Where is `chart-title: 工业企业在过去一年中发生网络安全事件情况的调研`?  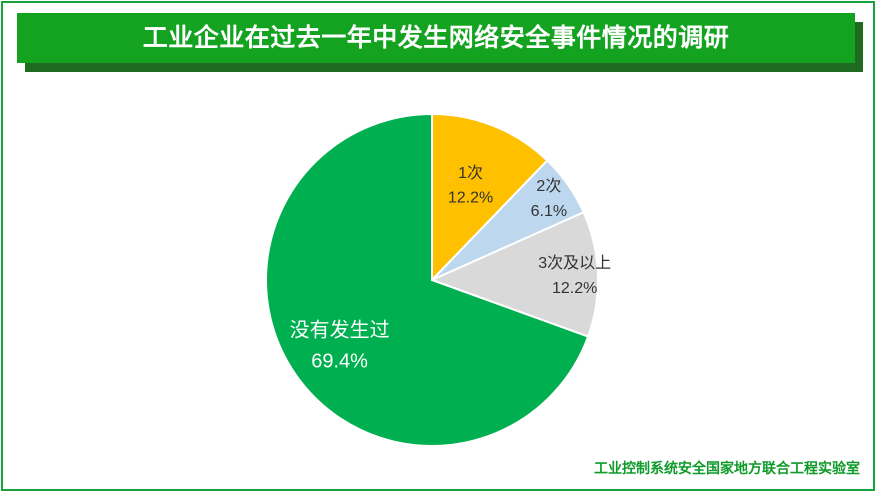
chart-title: 工业企业在过去一年中发生网络安全事件情况的调研 is located at coordinates (436, 38).